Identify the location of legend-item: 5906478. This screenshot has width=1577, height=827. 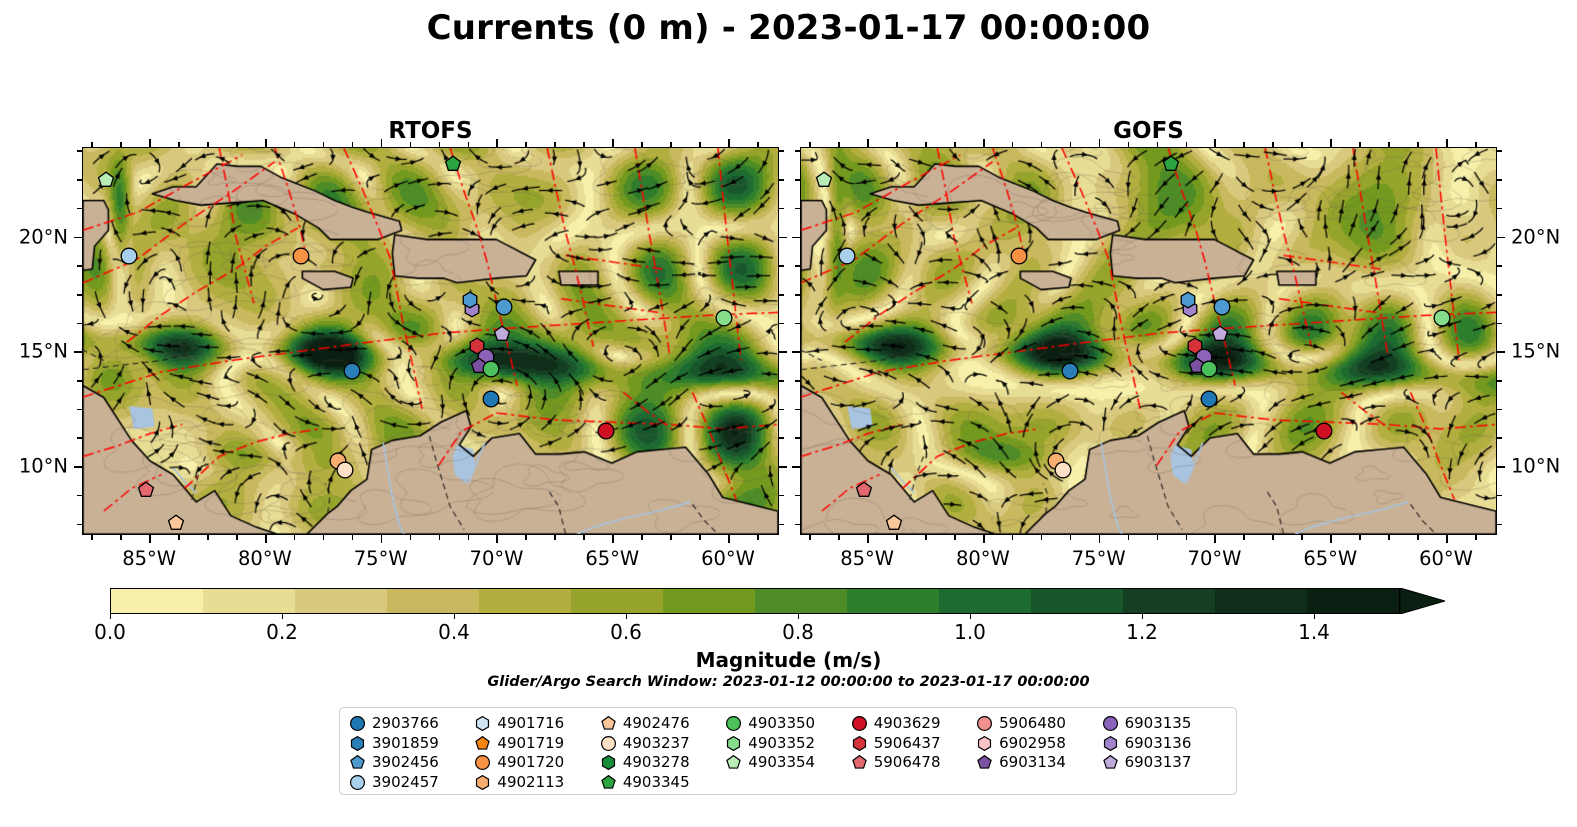
(914, 763).